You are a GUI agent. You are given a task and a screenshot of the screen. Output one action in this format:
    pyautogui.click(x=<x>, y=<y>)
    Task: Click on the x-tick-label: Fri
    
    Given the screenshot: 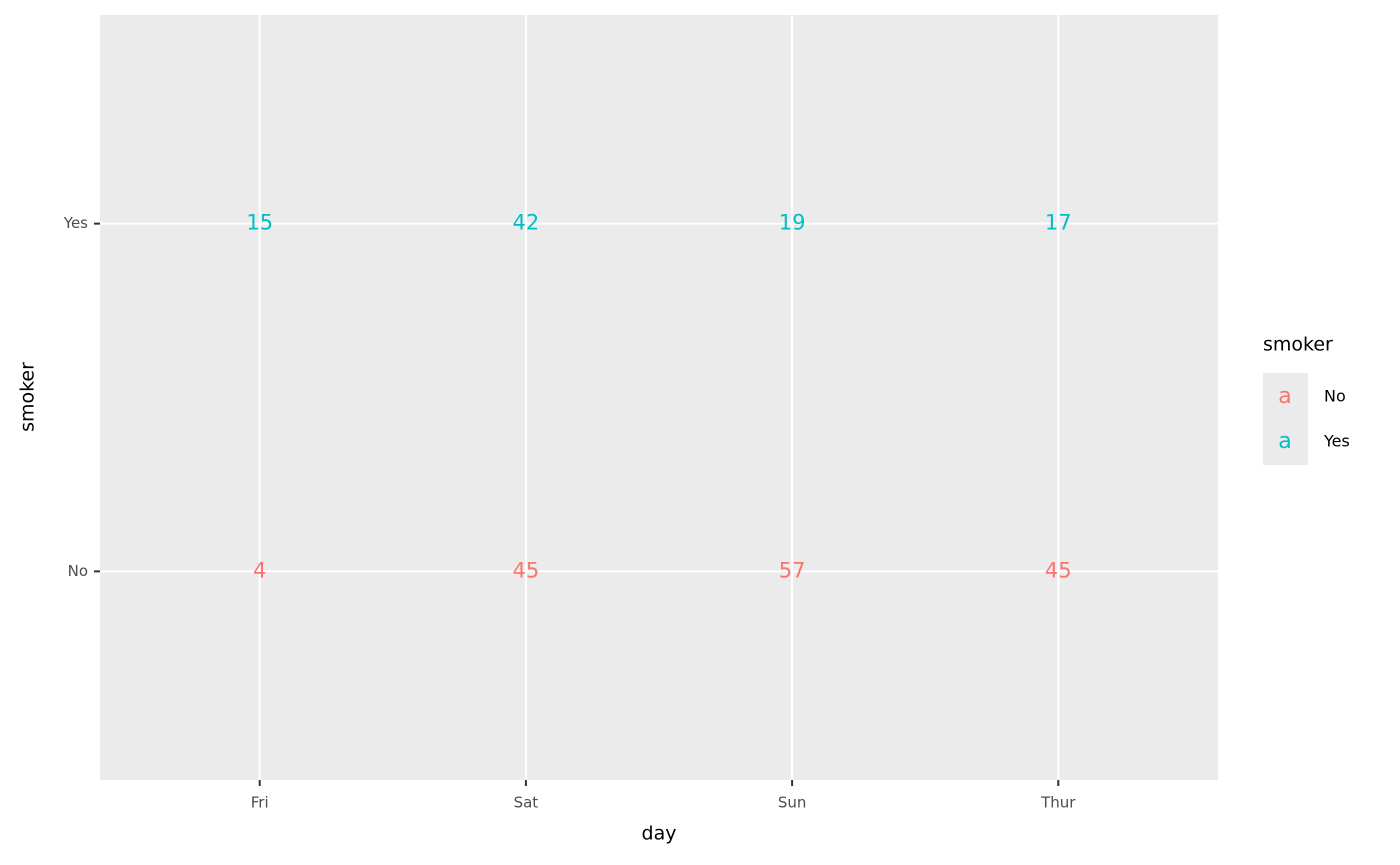 What is the action you would take?
    pyautogui.click(x=260, y=803)
    